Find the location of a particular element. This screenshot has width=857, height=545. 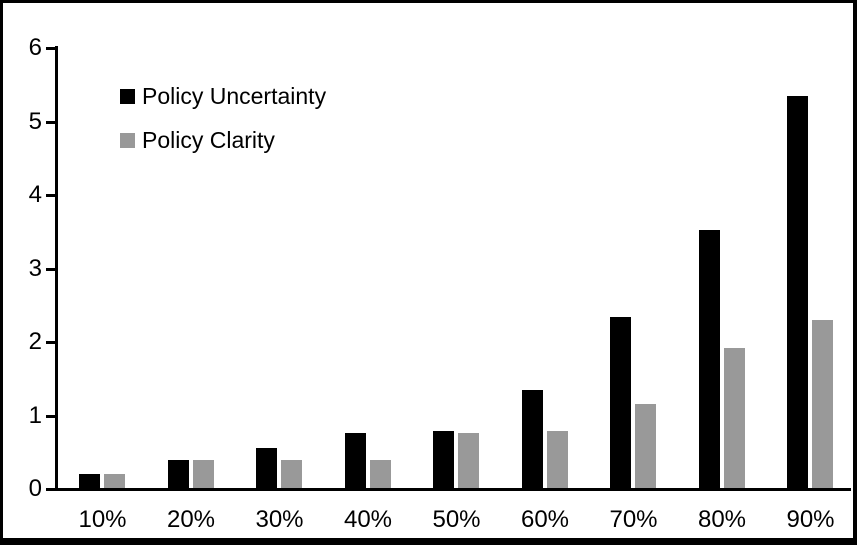

bar-policy-uncertainty-50pct is located at coordinates (443, 459).